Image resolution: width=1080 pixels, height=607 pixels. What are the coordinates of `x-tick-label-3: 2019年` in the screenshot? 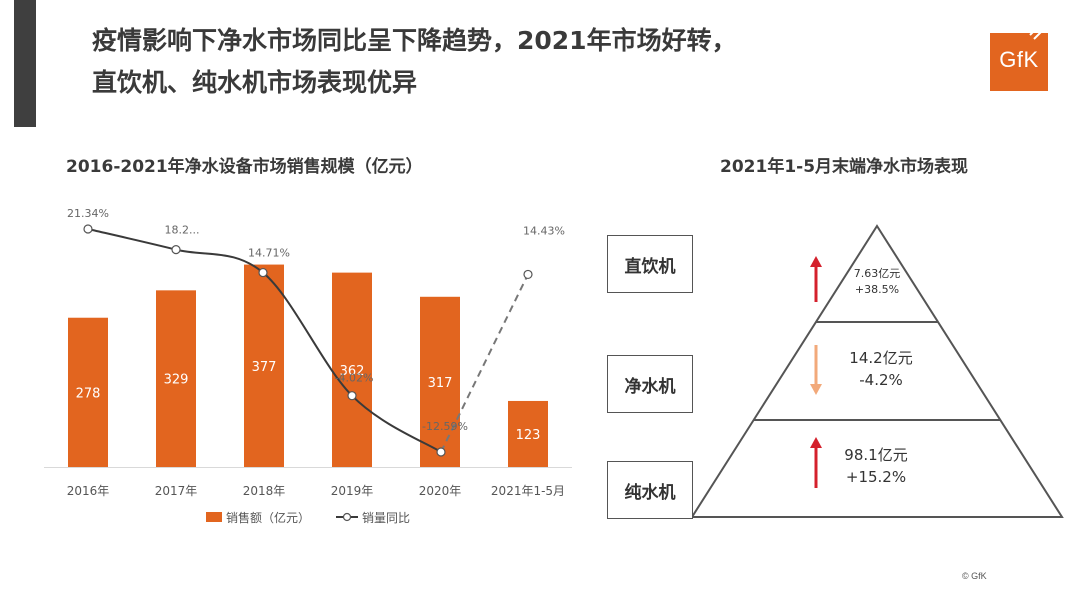 It's located at (352, 491).